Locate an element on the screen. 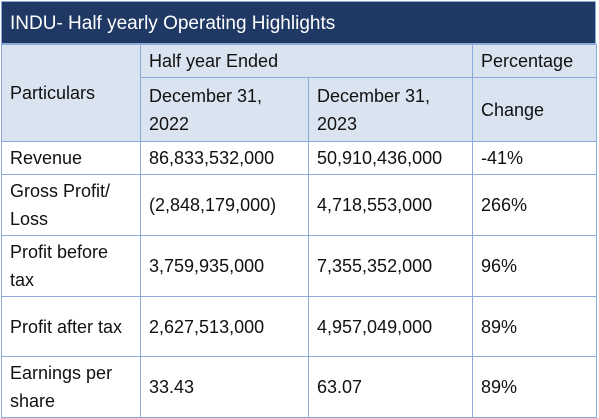 This screenshot has height=418, width=599. table-row: Revenue 86,833,532,000 50,910,436,000 -41% is located at coordinates (299, 158).